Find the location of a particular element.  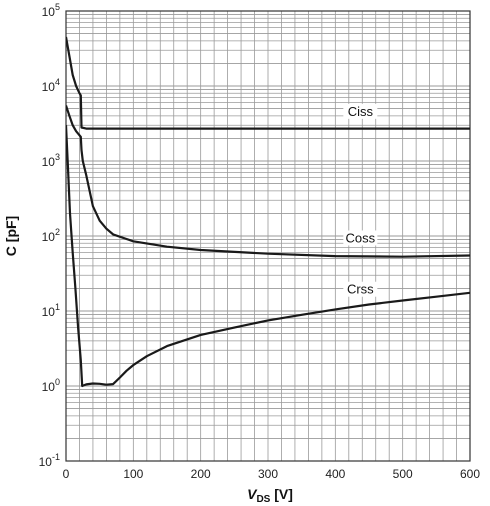

x-tick-label: 400 is located at coordinates (335, 474).